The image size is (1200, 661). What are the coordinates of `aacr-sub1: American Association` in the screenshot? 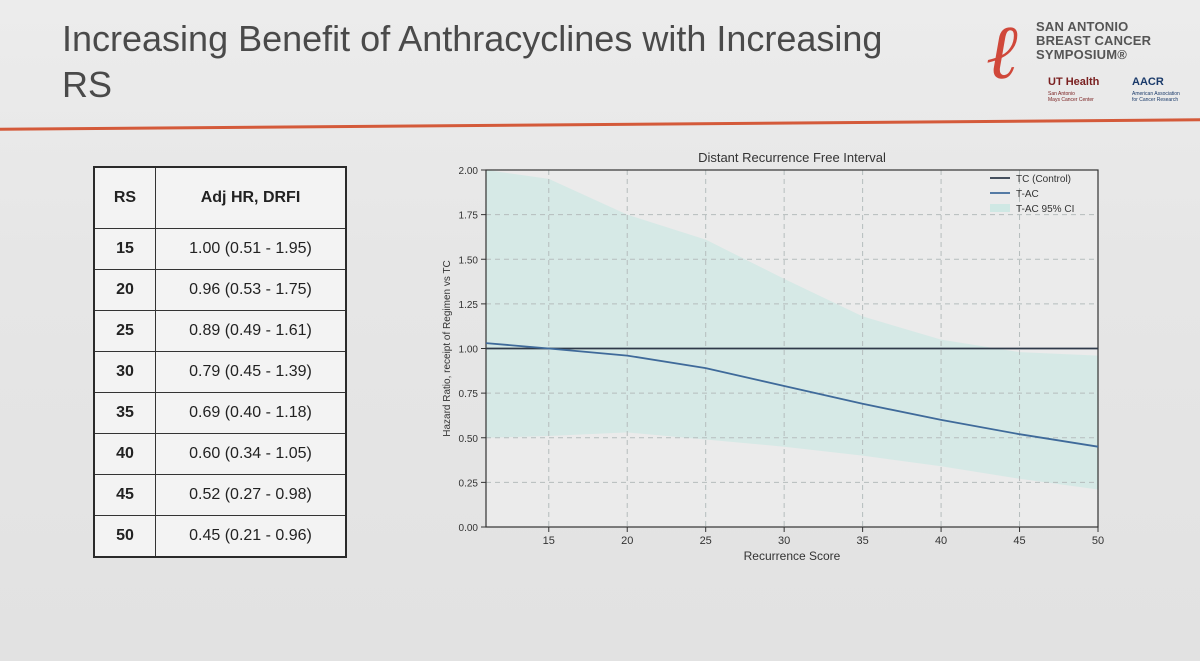 It's located at (1156, 94).